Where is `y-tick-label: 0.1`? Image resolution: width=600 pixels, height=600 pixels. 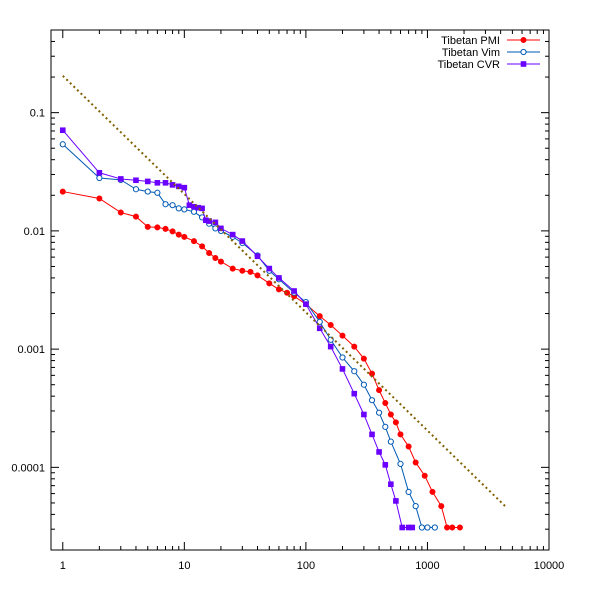 y-tick-label: 0.1 is located at coordinates (37, 114).